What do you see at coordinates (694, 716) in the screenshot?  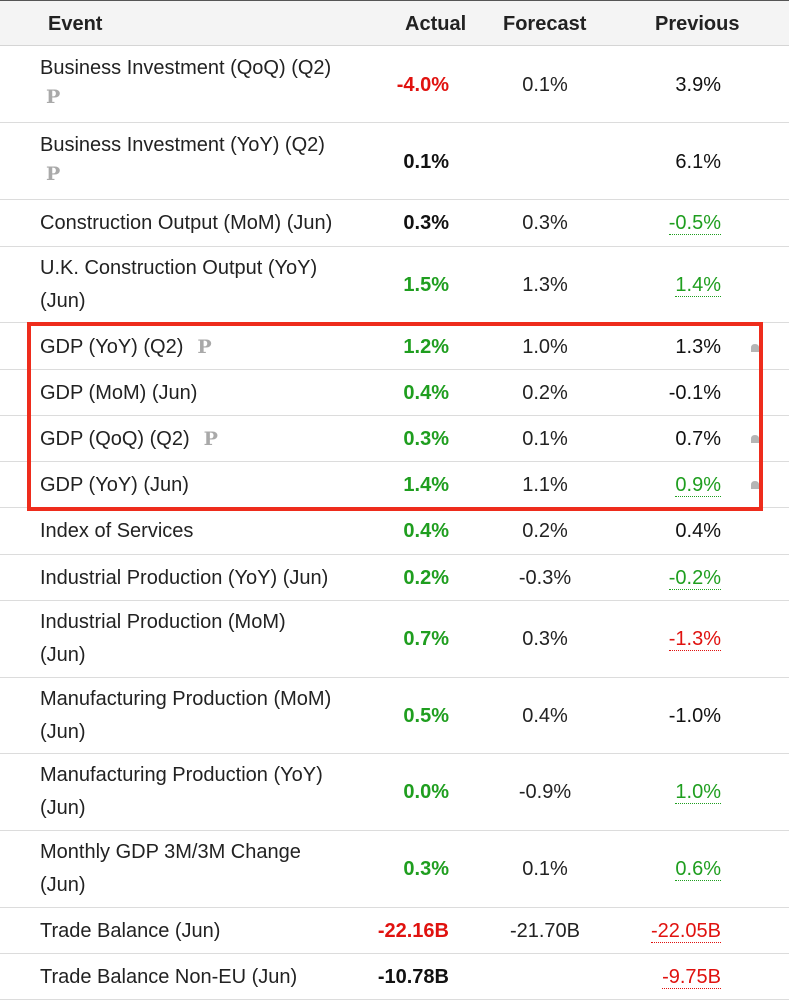 I see `previous-value: -1.0%` at bounding box center [694, 716].